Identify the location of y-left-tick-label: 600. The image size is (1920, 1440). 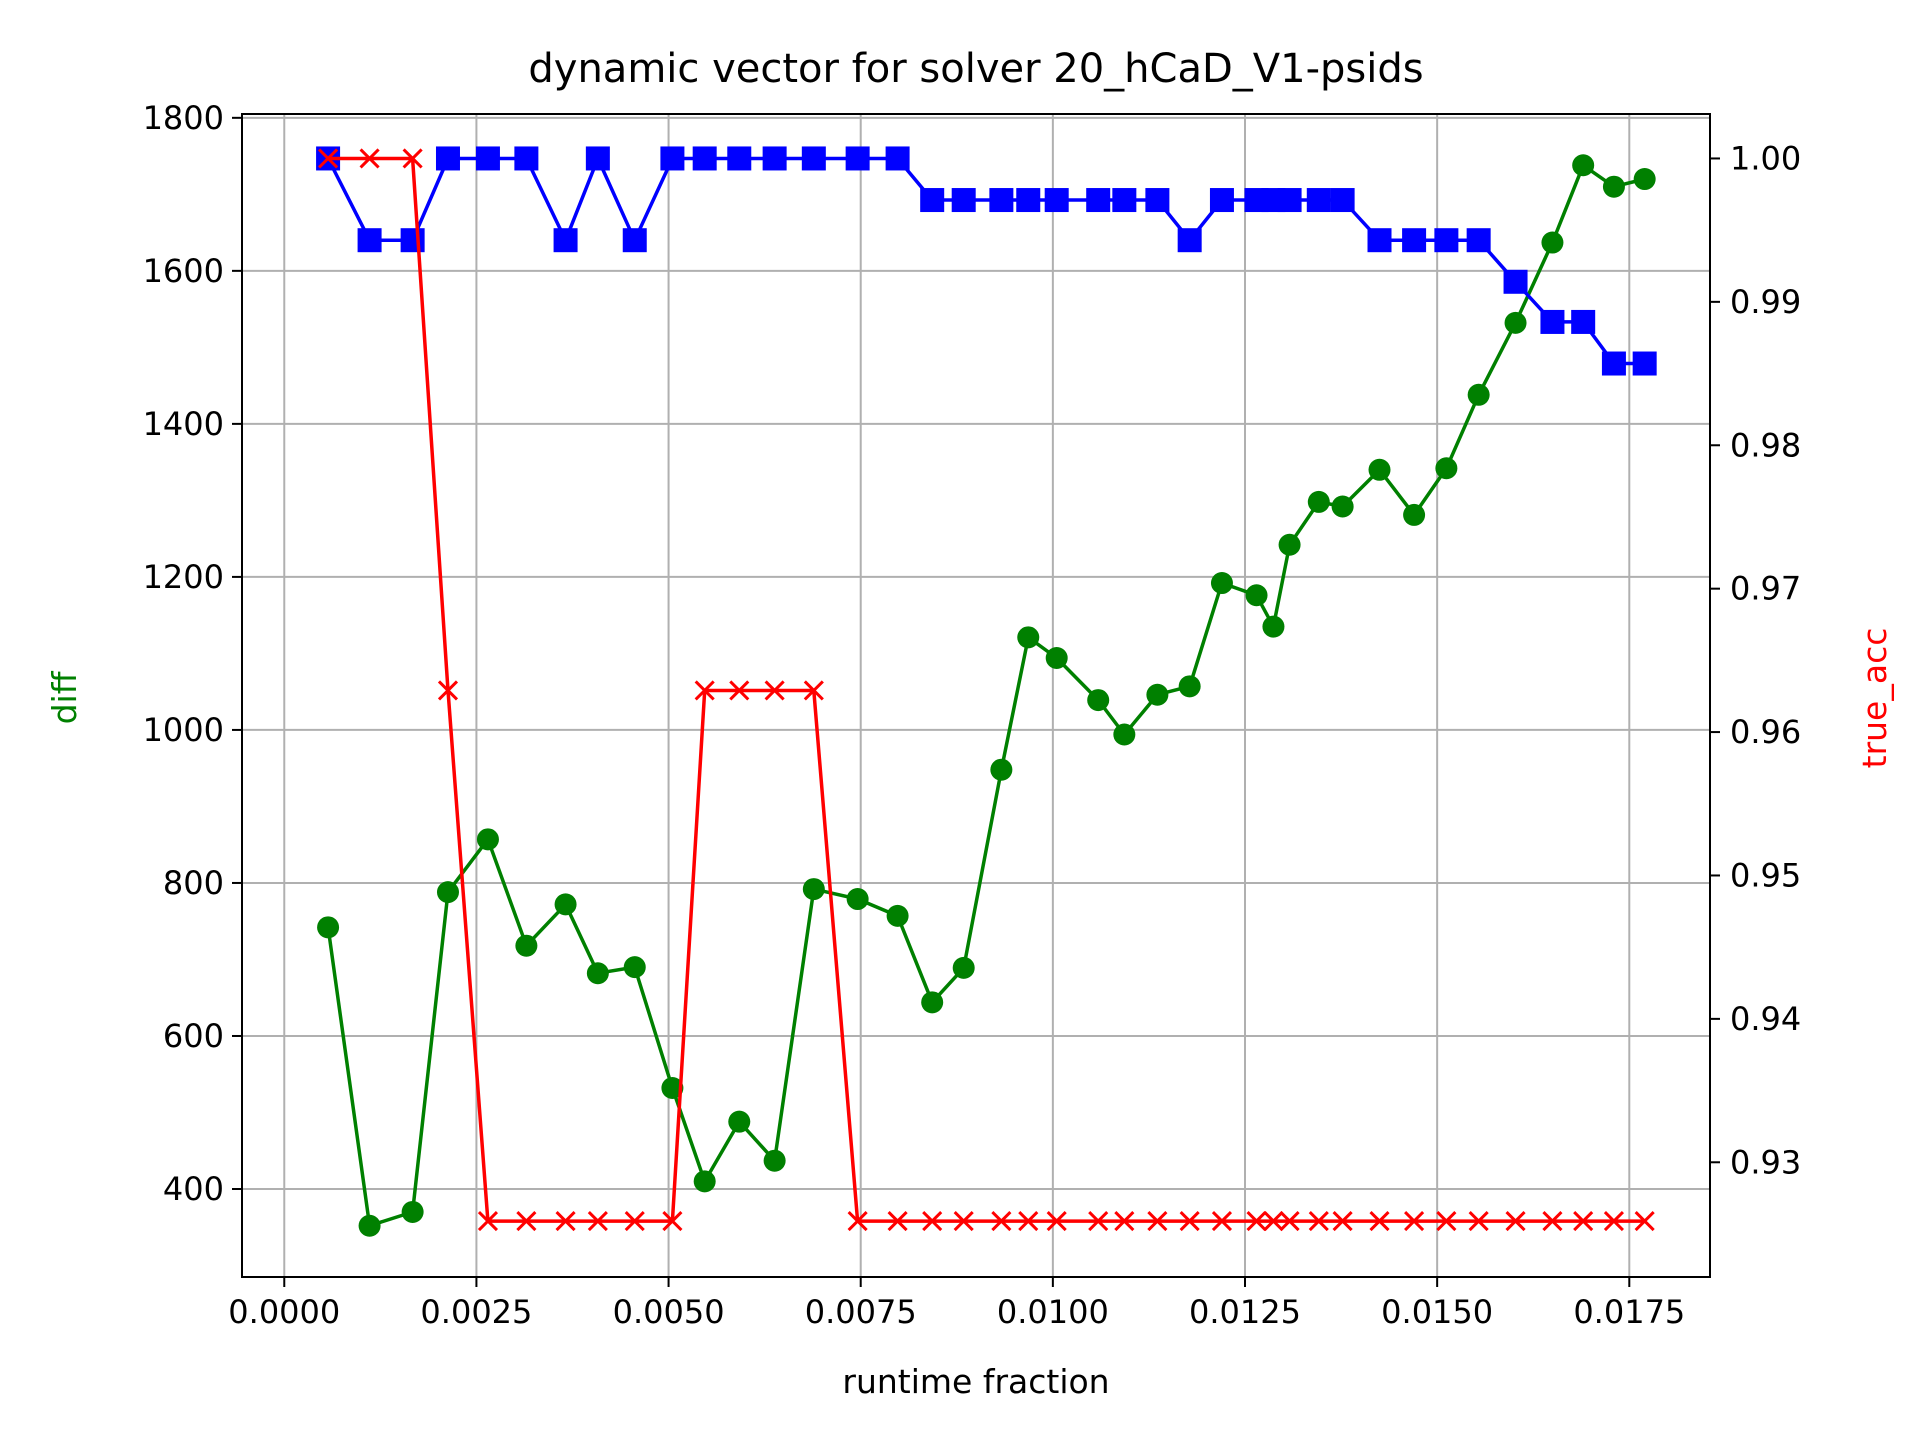
(193, 1036).